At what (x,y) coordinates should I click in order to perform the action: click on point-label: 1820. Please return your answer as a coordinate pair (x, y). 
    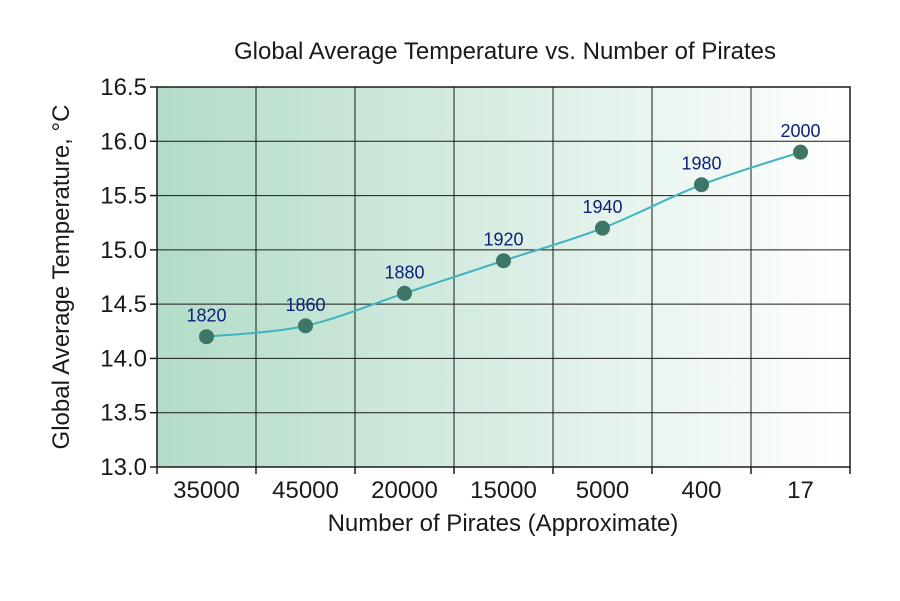
    Looking at the image, I should click on (206, 316).